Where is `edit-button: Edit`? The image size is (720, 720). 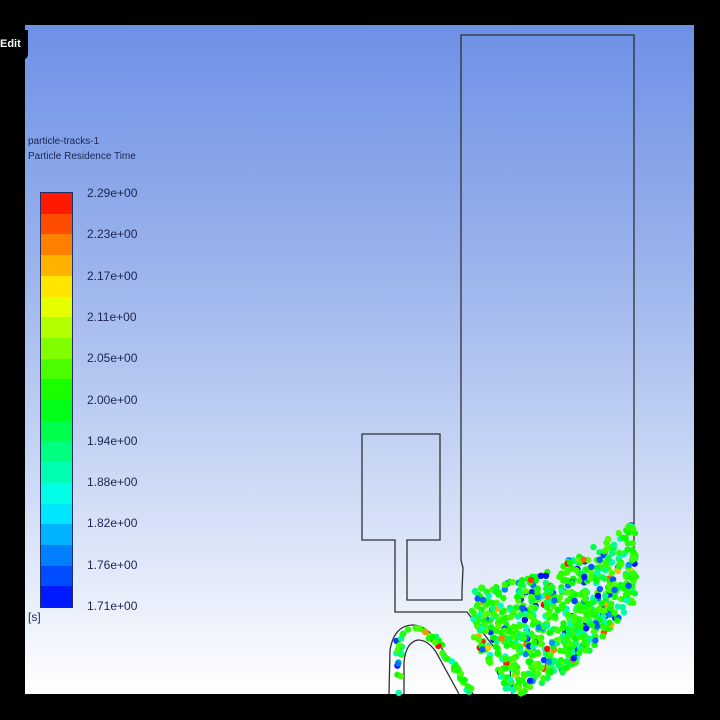
edit-button: Edit is located at coordinates (14, 45).